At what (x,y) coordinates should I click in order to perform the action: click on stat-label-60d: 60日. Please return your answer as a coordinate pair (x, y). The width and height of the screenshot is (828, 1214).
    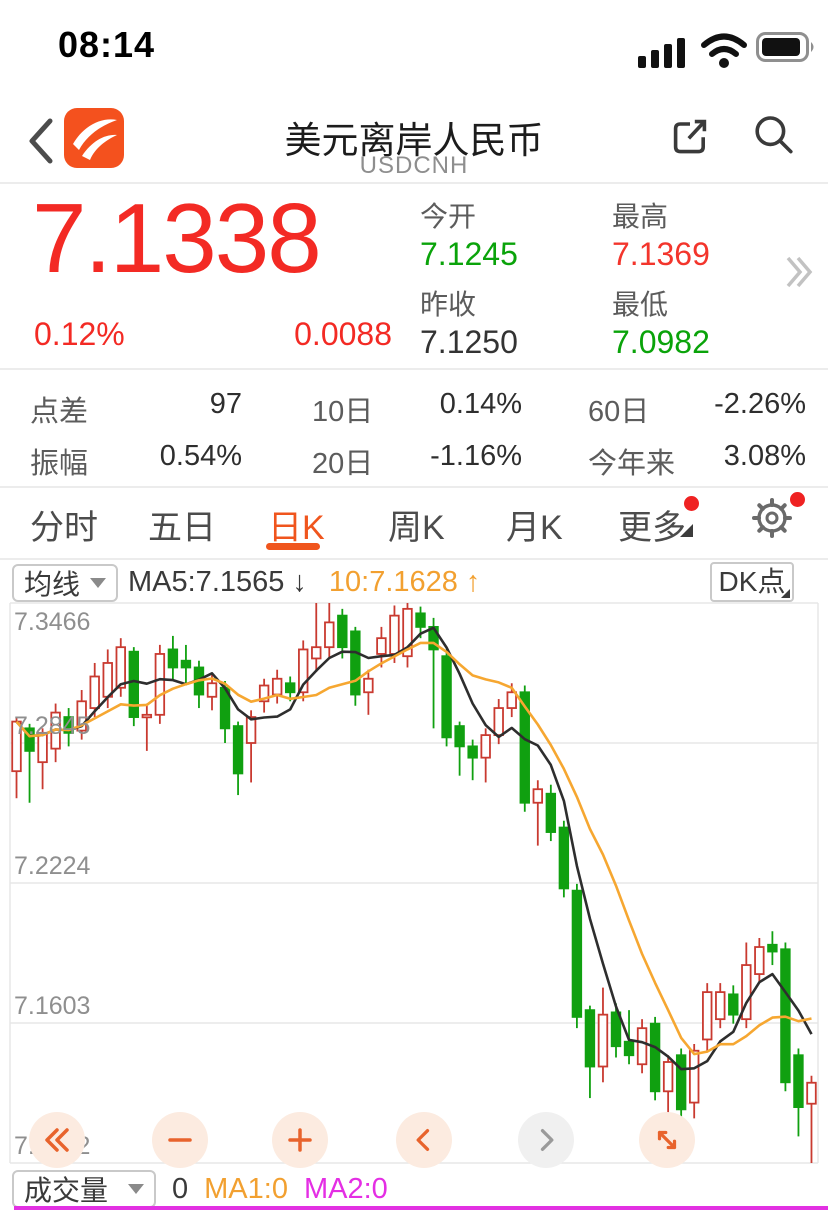
    Looking at the image, I should click on (619, 412).